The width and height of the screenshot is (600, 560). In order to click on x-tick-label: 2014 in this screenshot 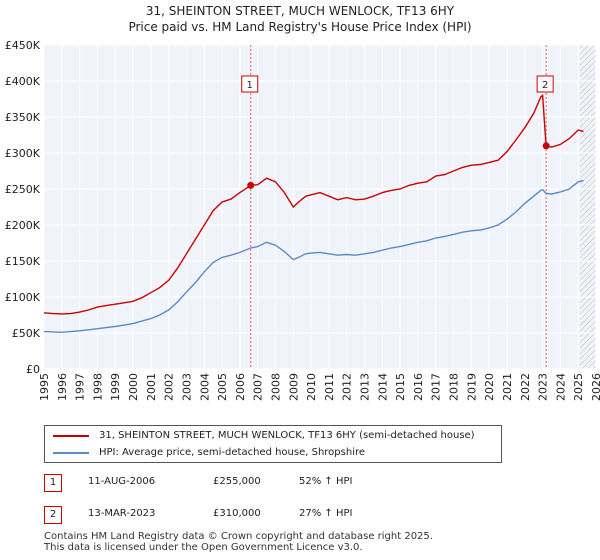, I will do `click(382, 387)`.